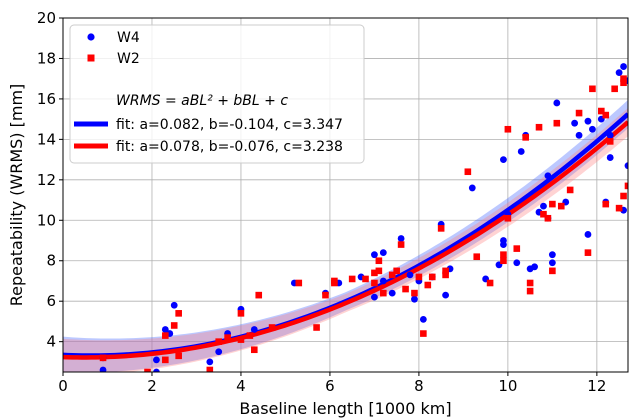  Describe the element at coordinates (63, 386) in the screenshot. I see `x-tick-label: 0` at that location.